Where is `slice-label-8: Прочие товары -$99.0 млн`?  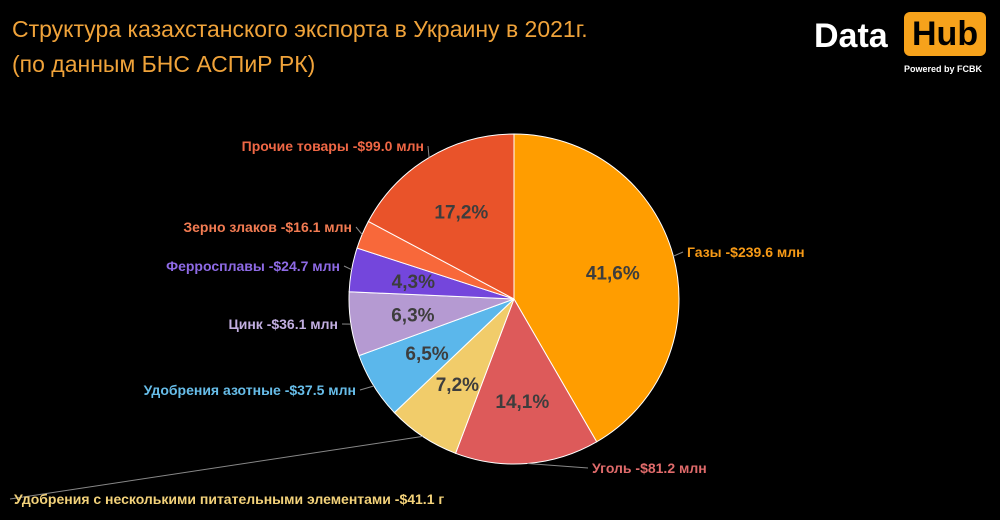 slice-label-8: Прочие товары -$99.0 млн is located at coordinates (333, 146).